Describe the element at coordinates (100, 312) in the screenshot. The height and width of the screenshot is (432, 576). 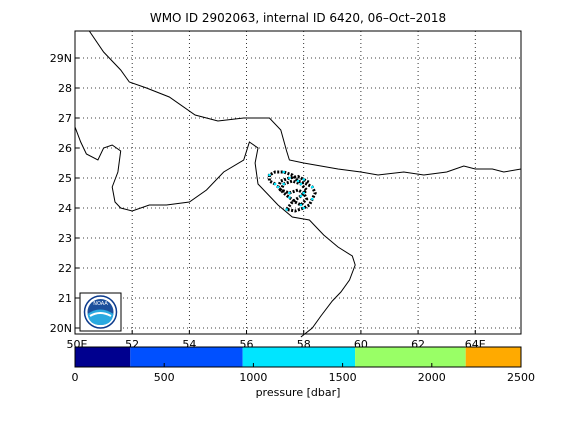
I see `noaa-logo: NOAA` at that location.